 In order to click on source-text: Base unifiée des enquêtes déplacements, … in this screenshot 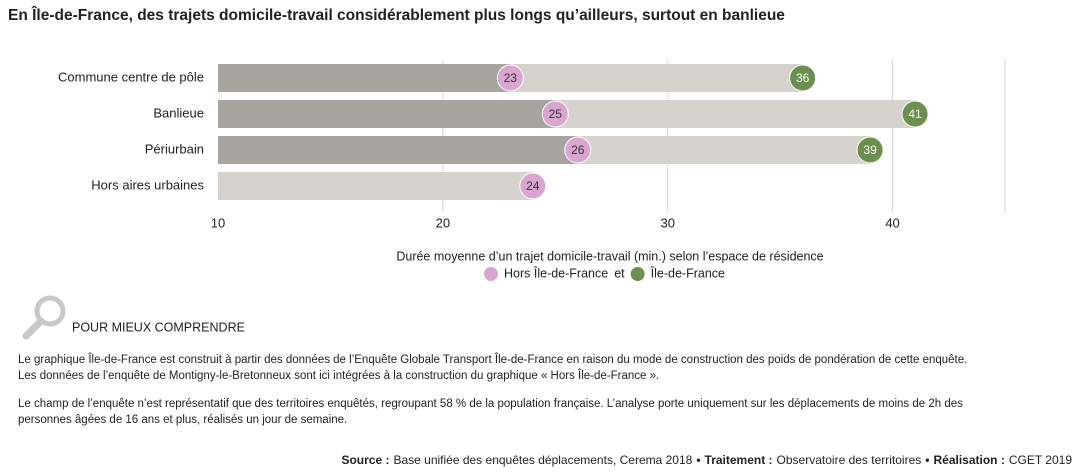, I will do `click(542, 460)`.